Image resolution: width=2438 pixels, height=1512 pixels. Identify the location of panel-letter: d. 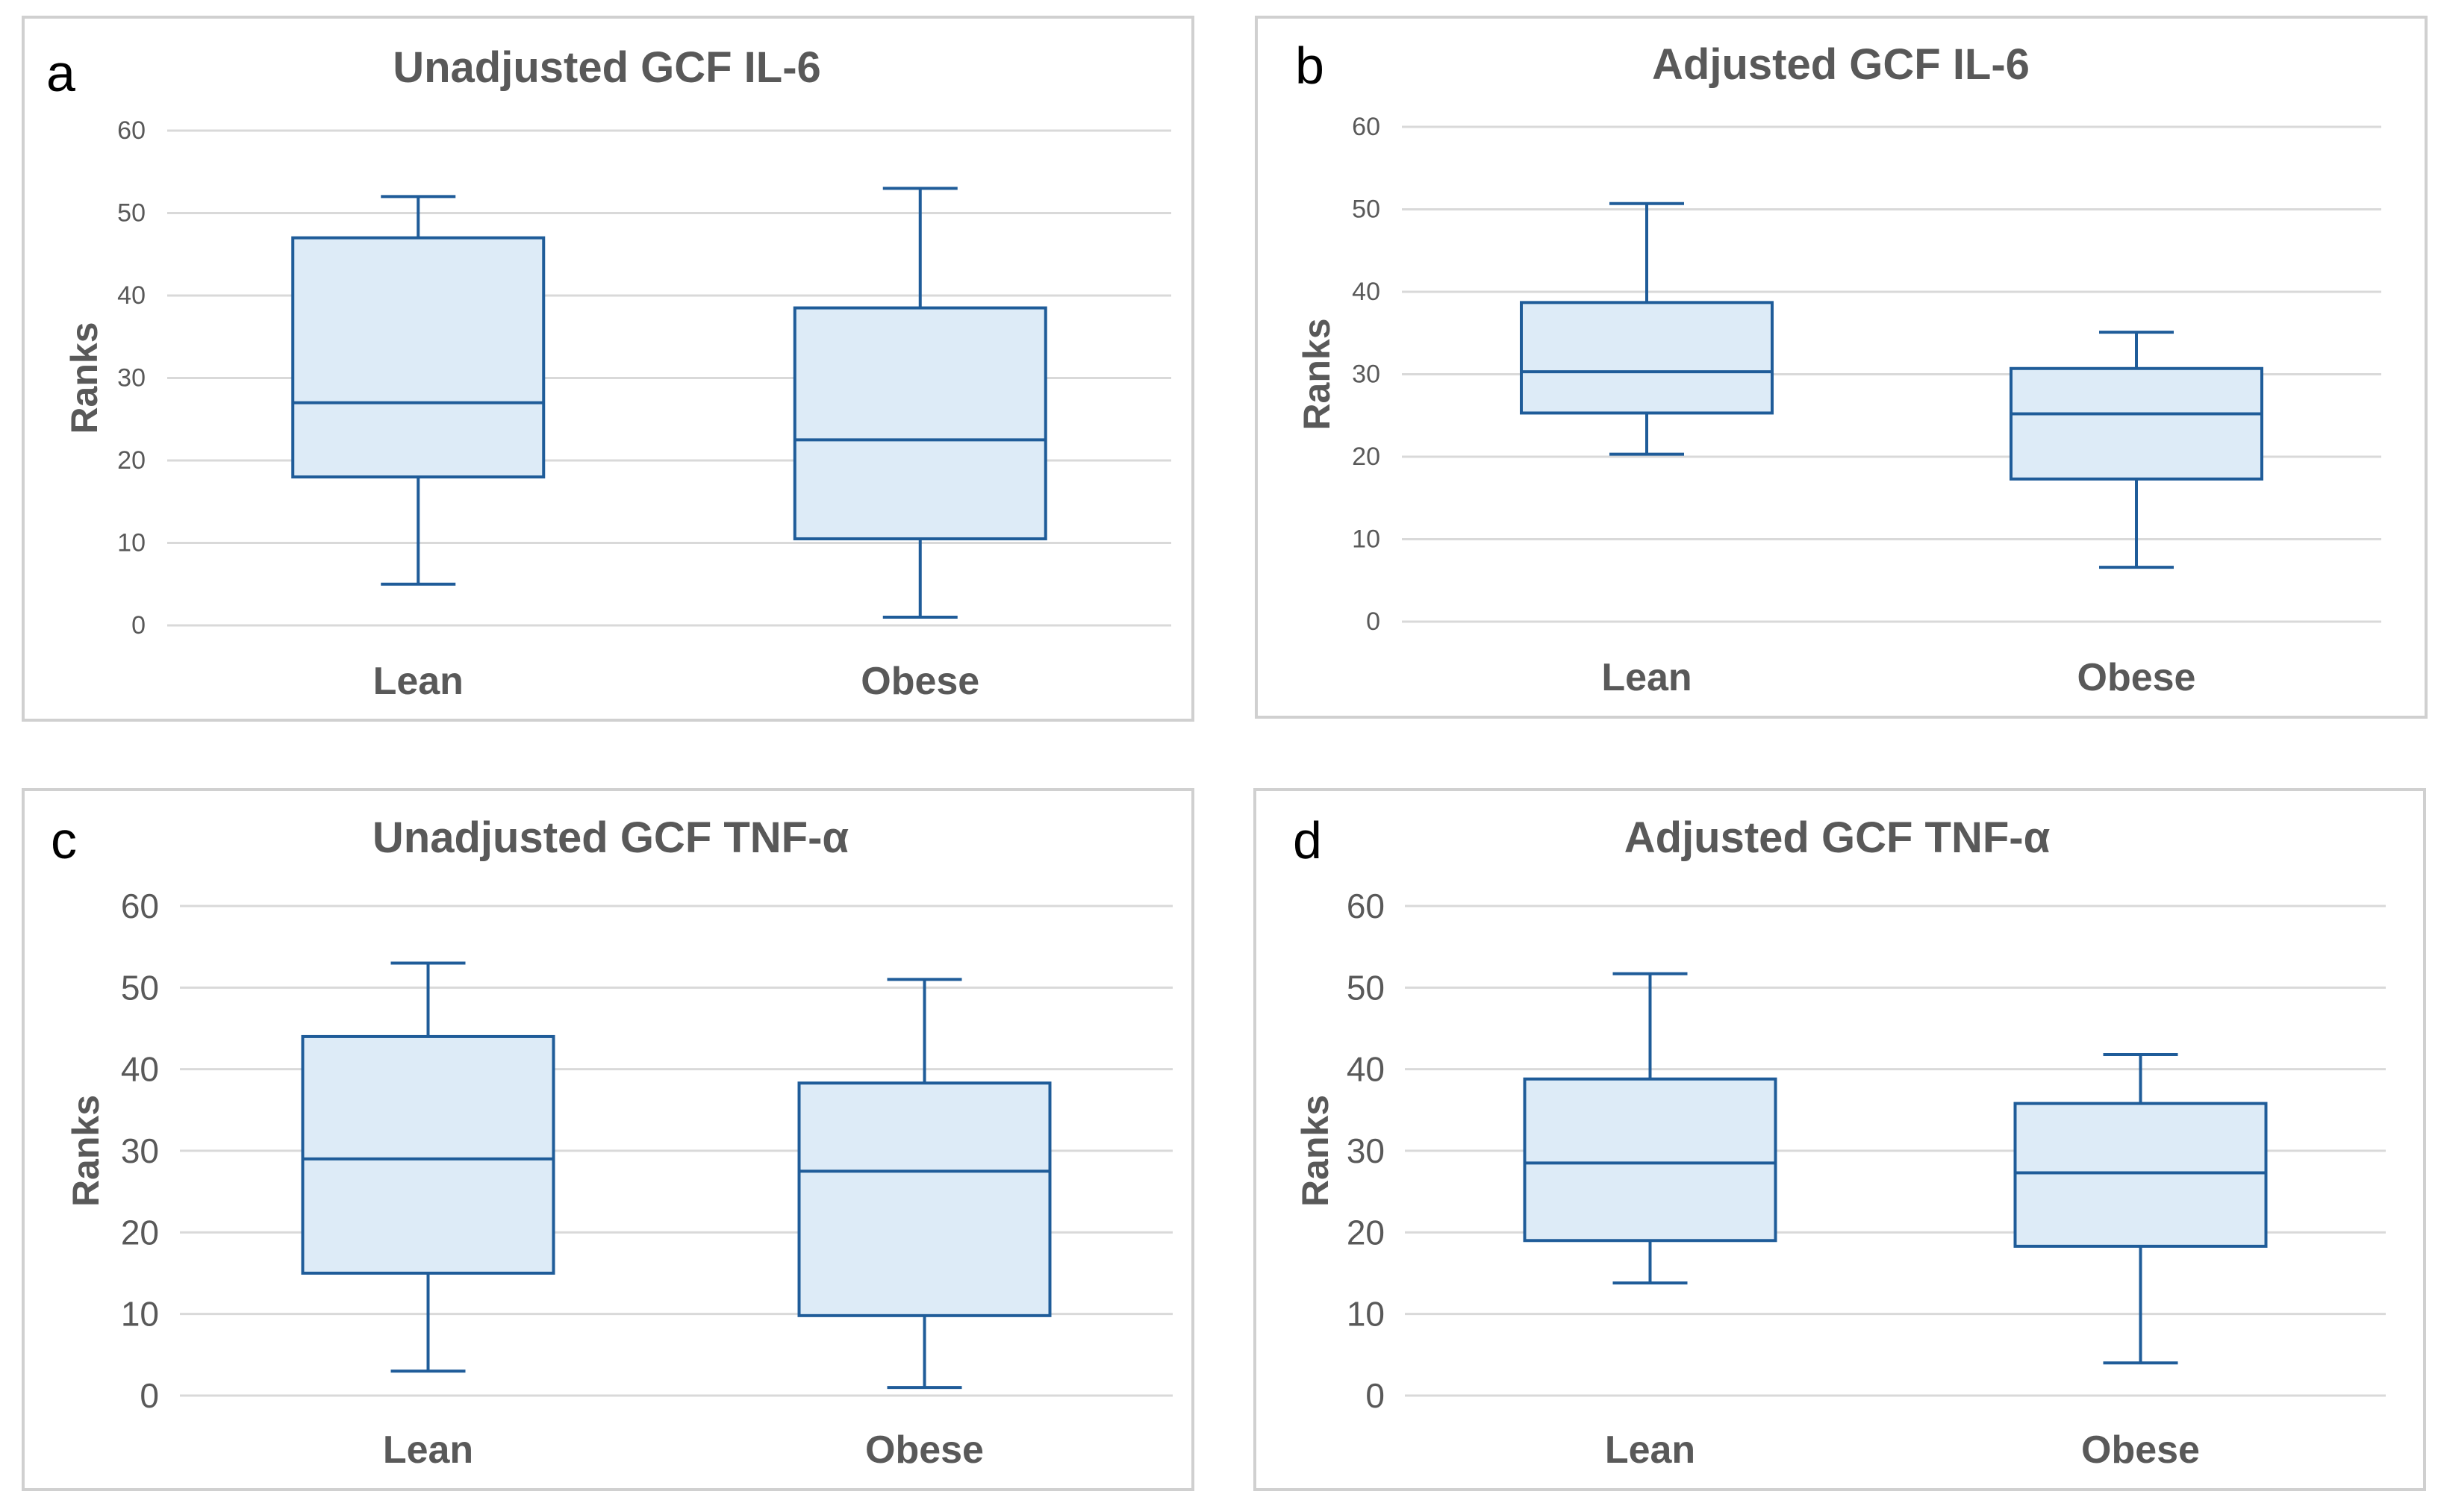
(1307, 840).